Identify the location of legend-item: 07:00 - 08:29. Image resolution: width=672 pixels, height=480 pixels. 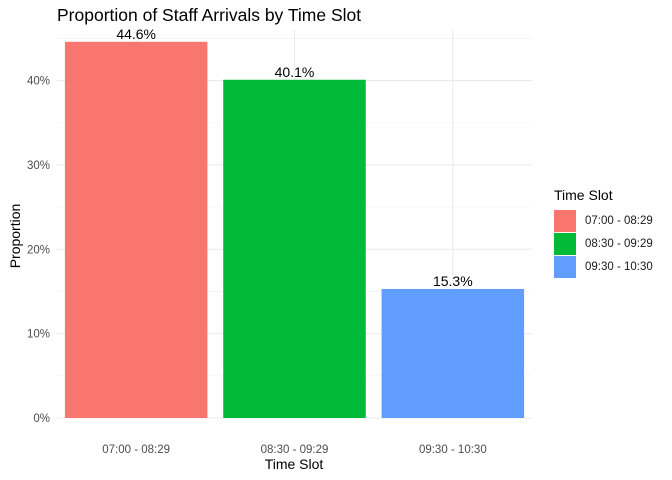
(603, 220).